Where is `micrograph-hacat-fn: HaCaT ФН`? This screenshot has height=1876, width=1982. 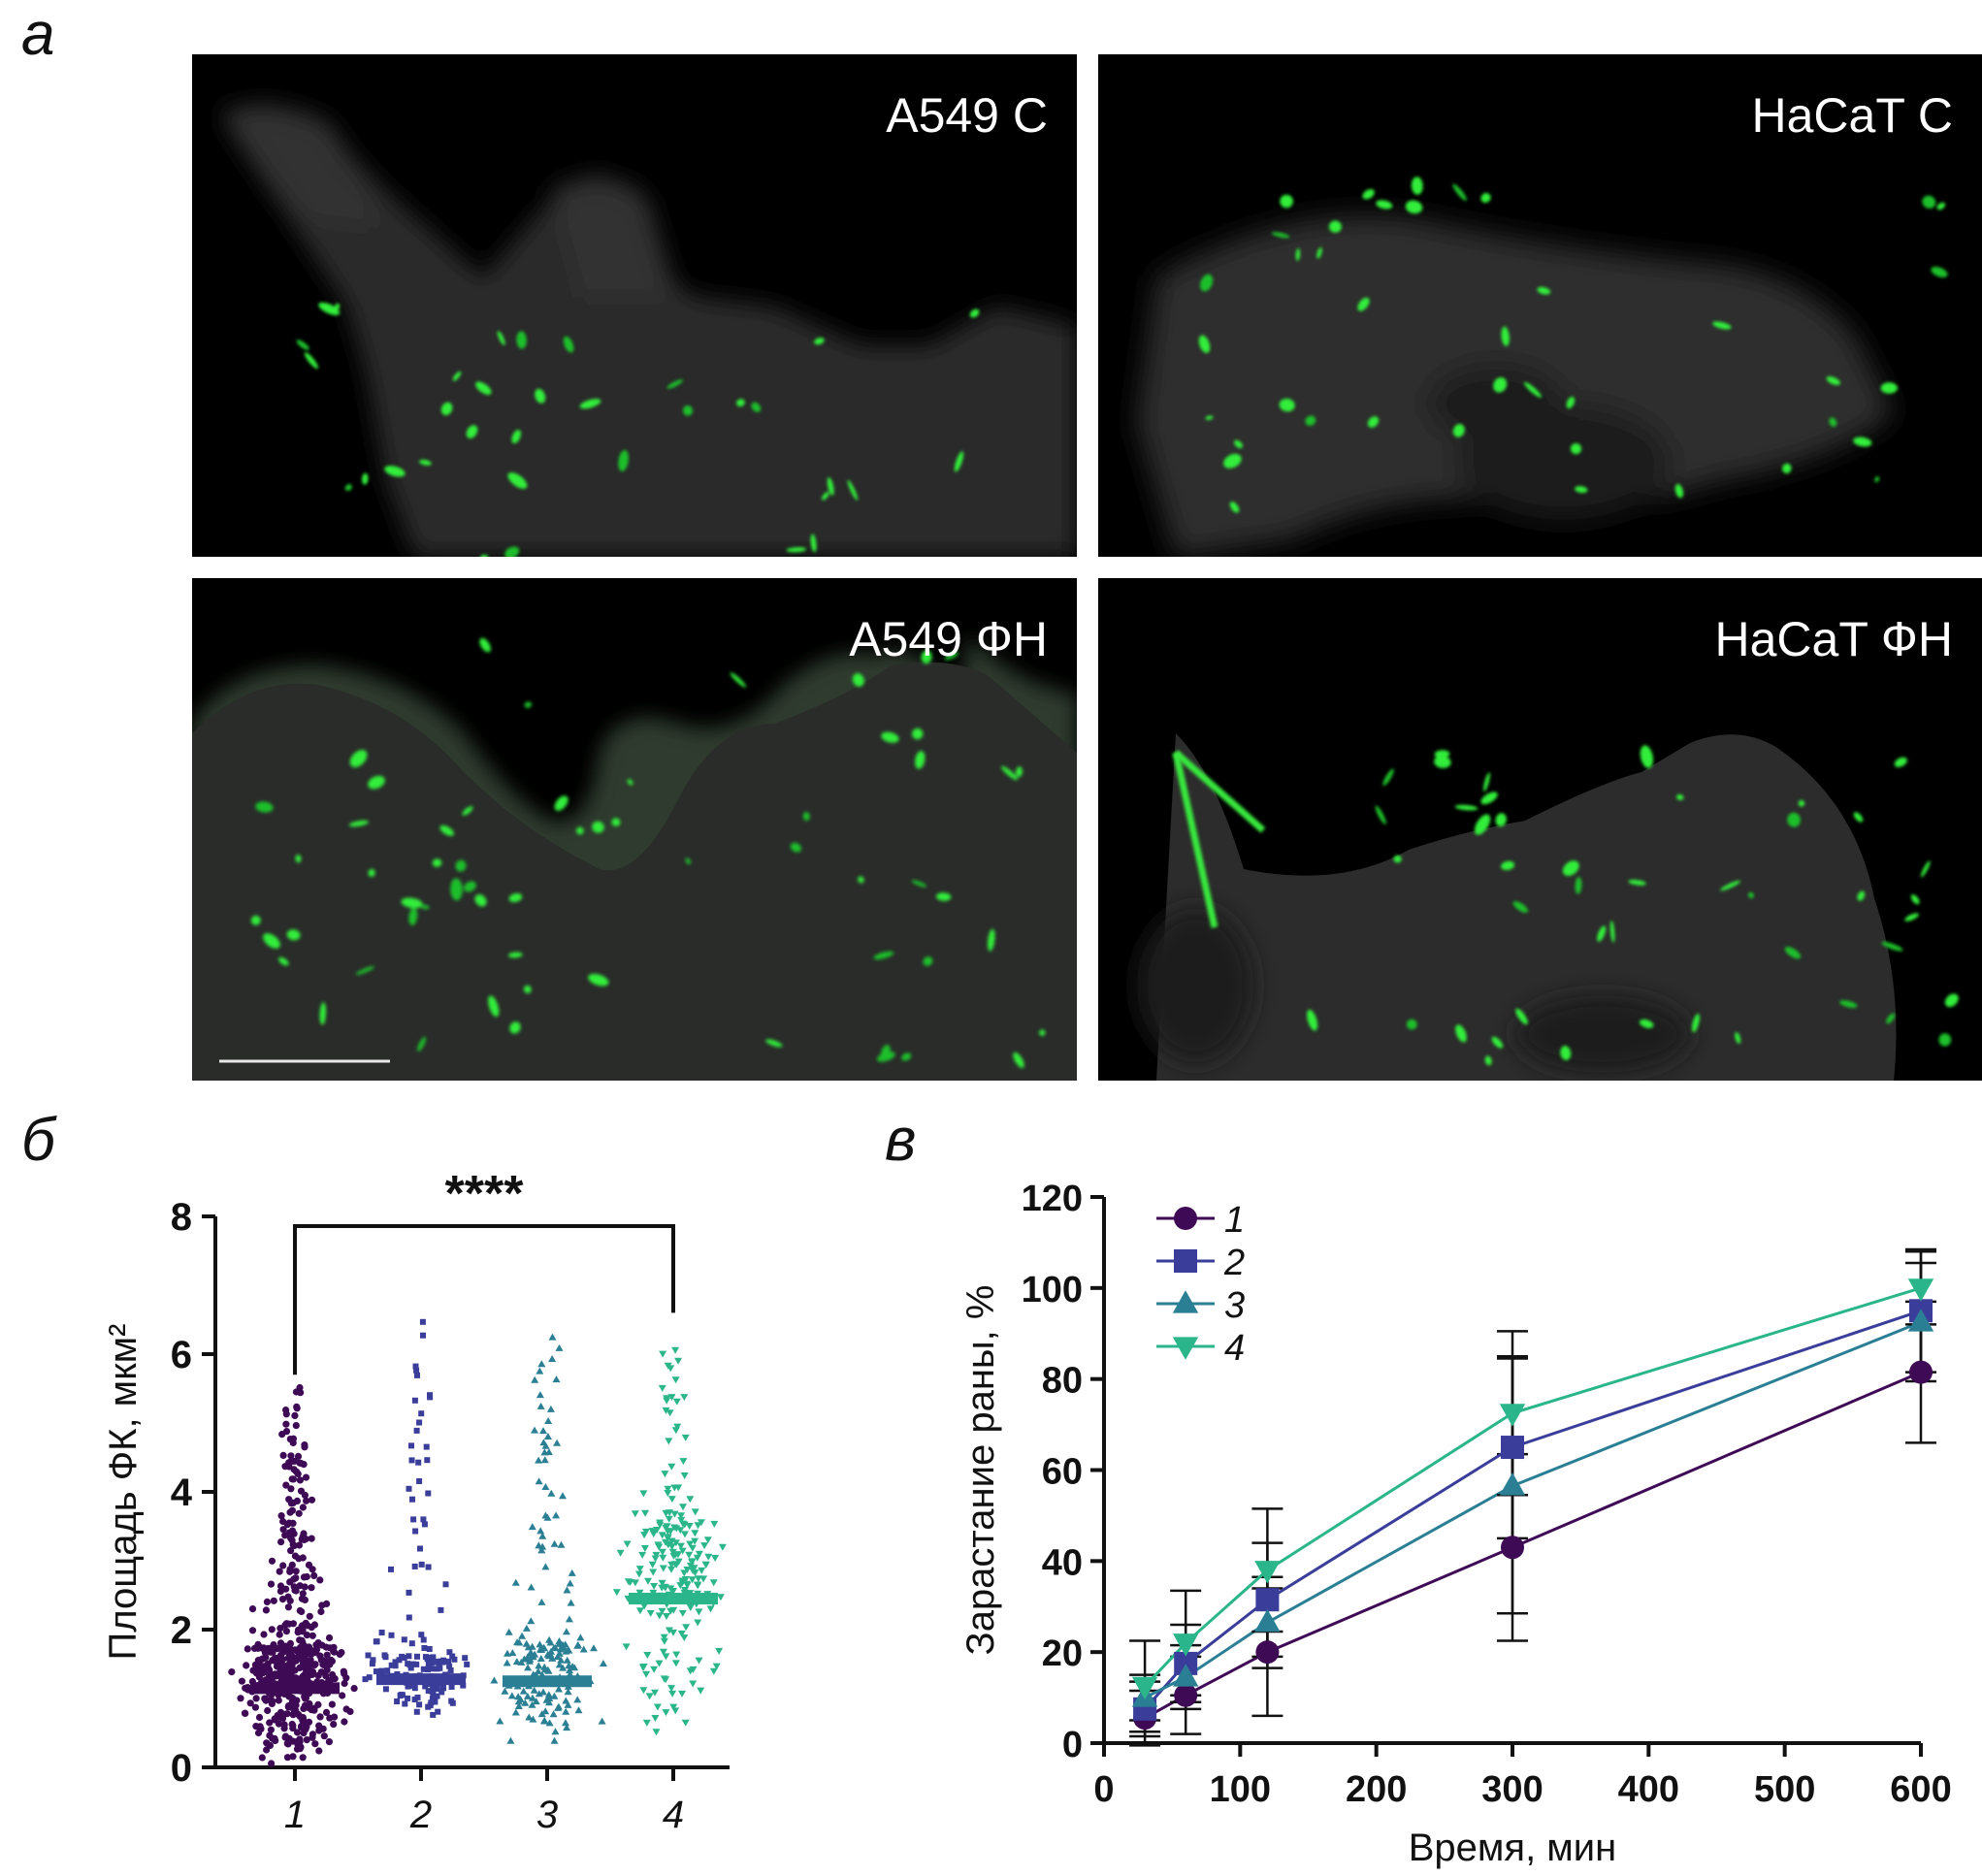 micrograph-hacat-fn: HaCaT ФН is located at coordinates (1540, 829).